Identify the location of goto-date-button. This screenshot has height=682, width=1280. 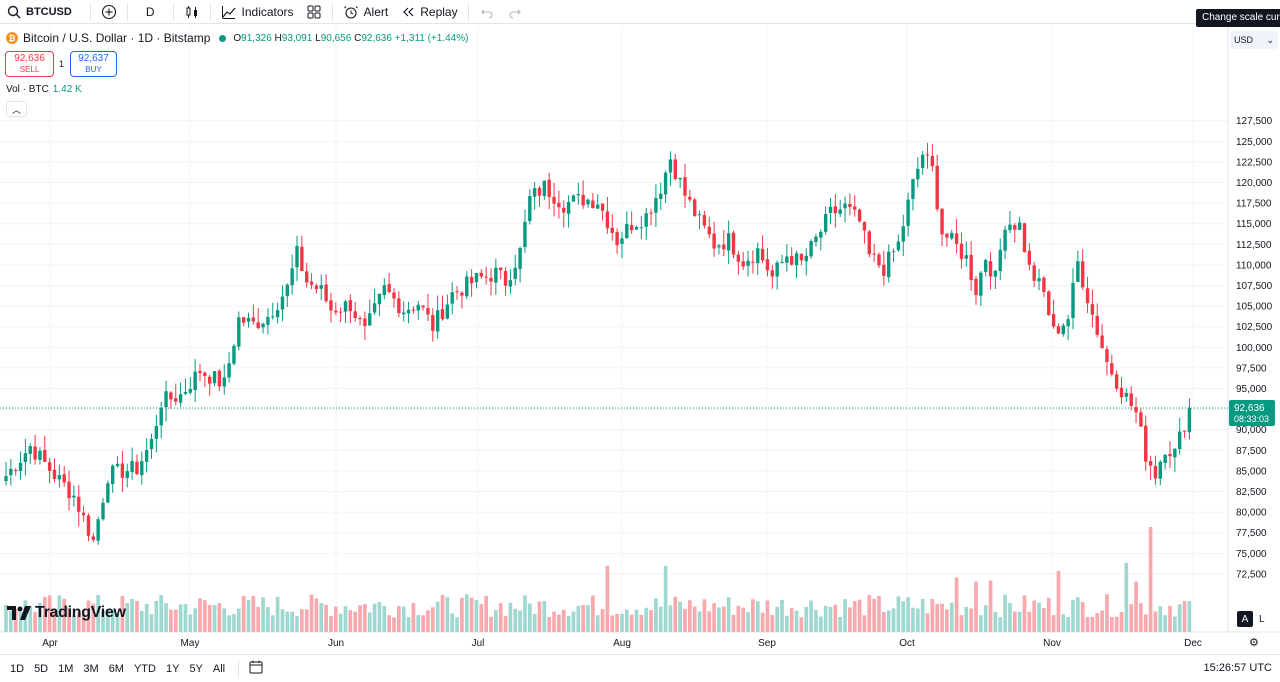
(256, 668).